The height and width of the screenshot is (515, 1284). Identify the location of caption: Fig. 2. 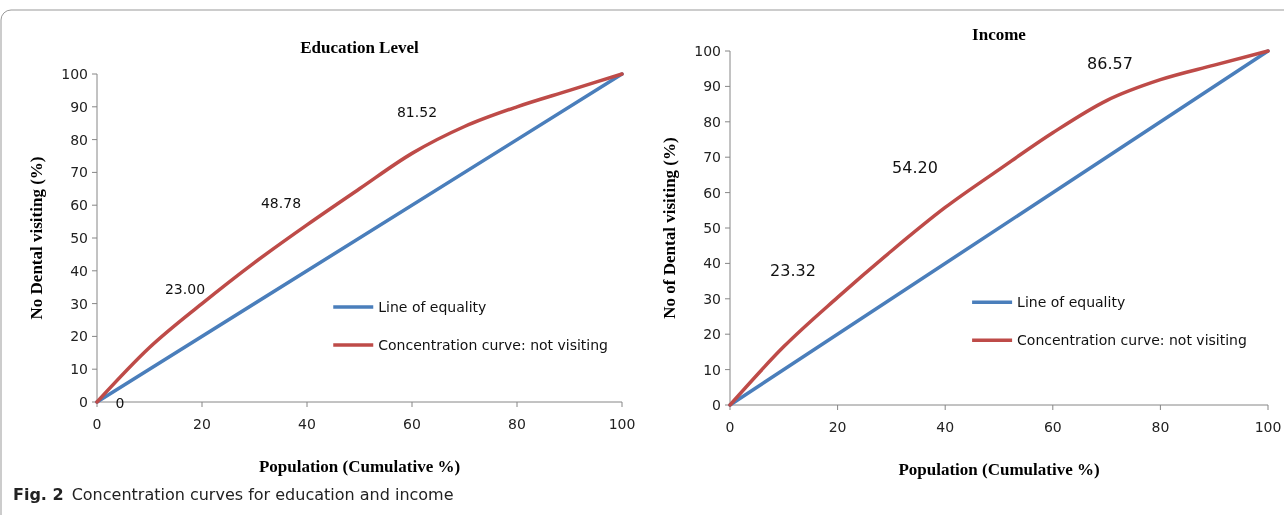
(38, 494).